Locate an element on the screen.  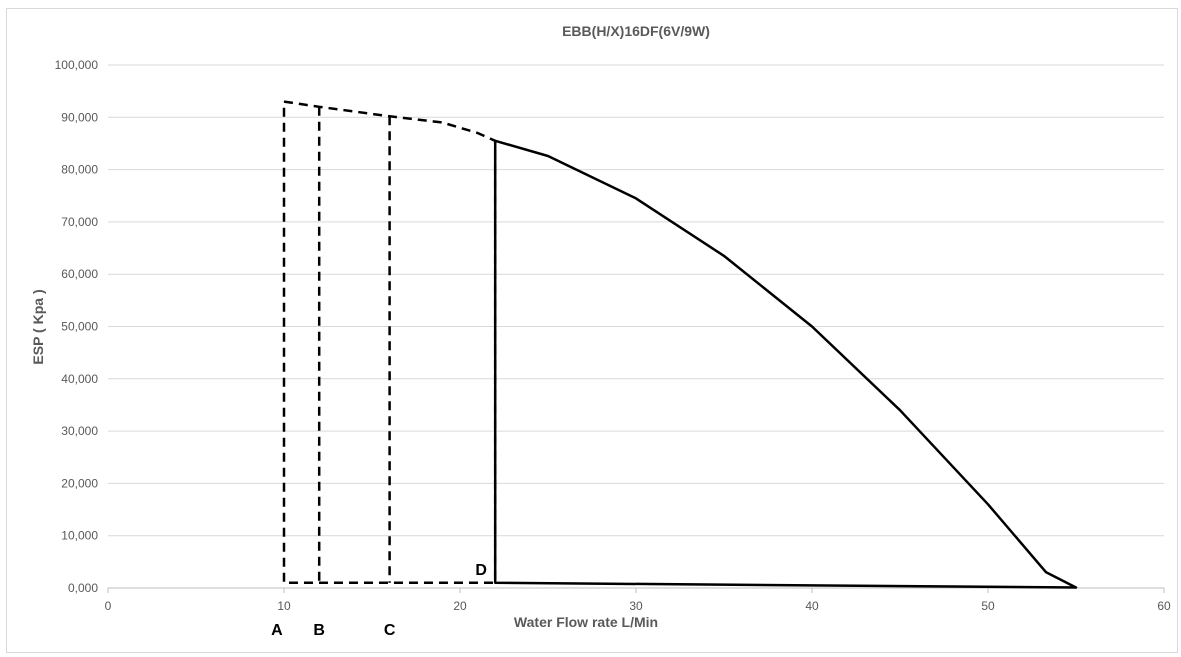
y-tick-label: 100,000 is located at coordinates (77, 65).